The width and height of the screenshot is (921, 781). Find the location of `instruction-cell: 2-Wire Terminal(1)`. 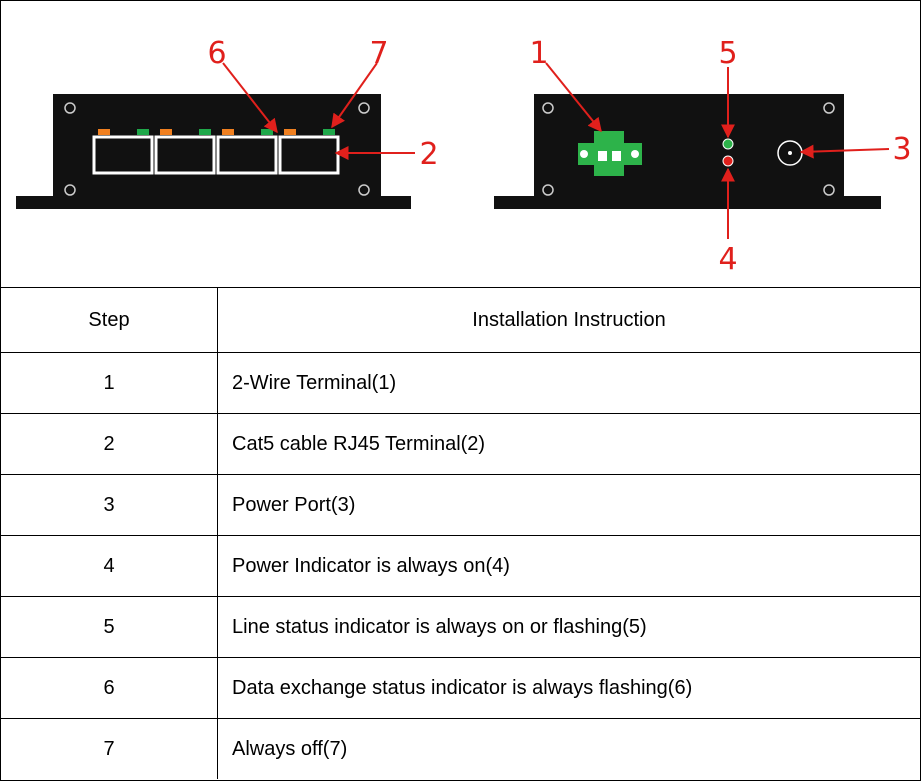

instruction-cell: 2-Wire Terminal(1) is located at coordinates (568, 383).